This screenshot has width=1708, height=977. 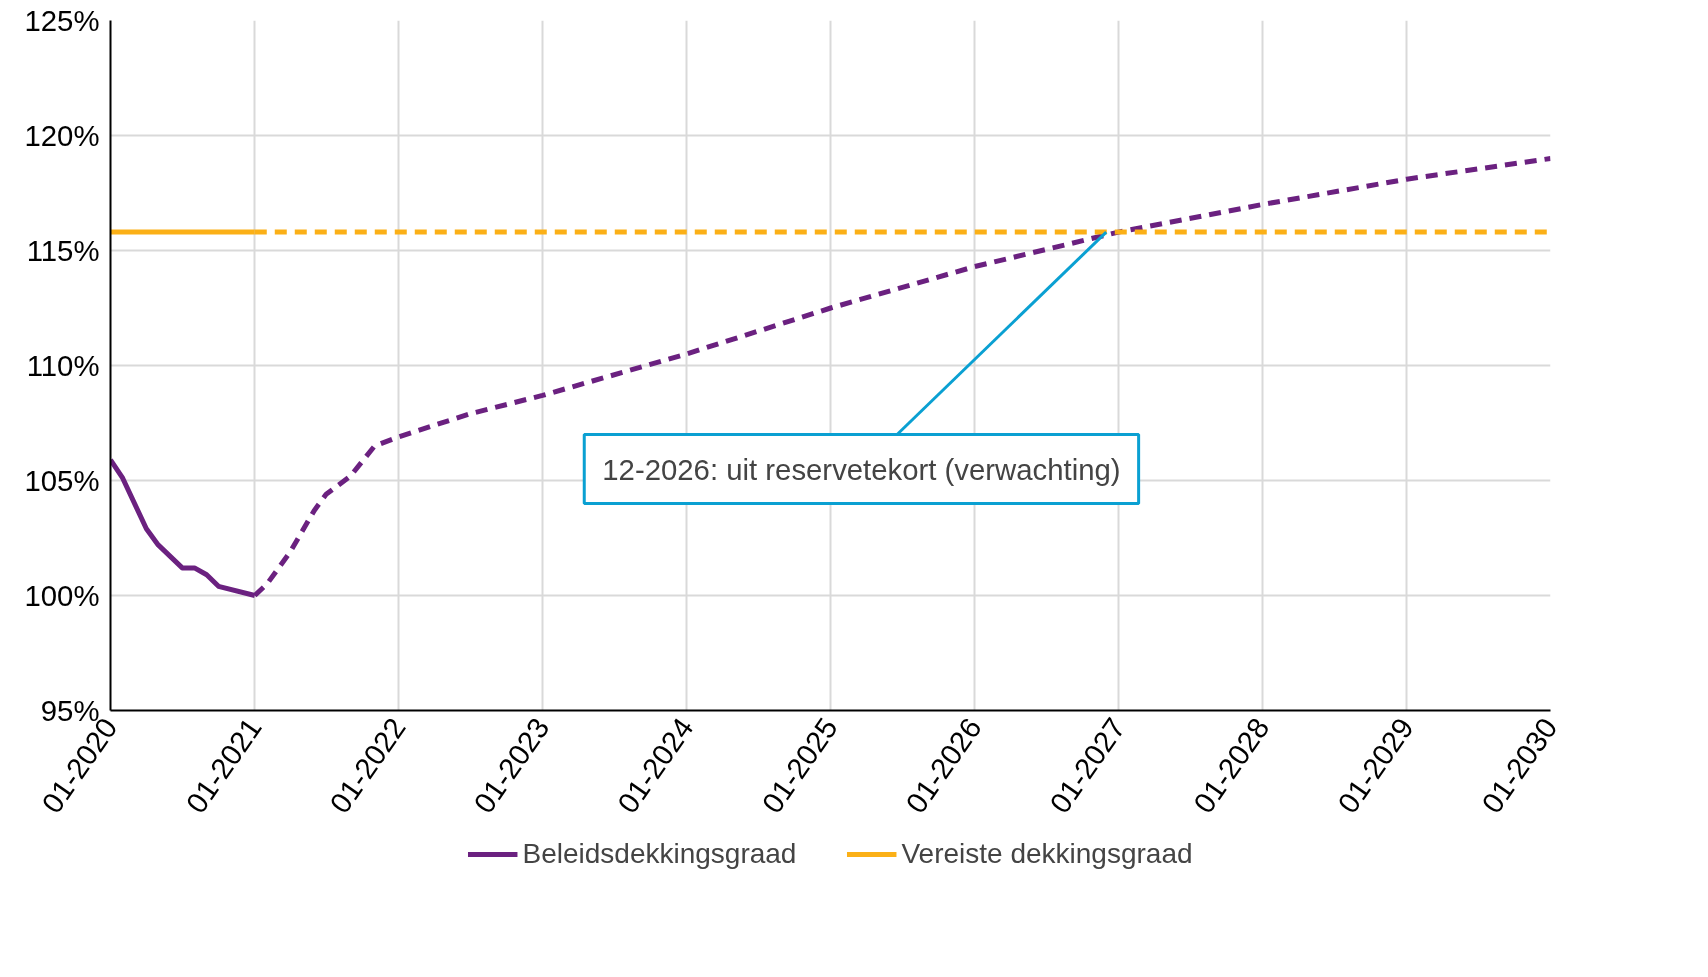 What do you see at coordinates (62, 20) in the screenshot?
I see `y-tick-label: 125%` at bounding box center [62, 20].